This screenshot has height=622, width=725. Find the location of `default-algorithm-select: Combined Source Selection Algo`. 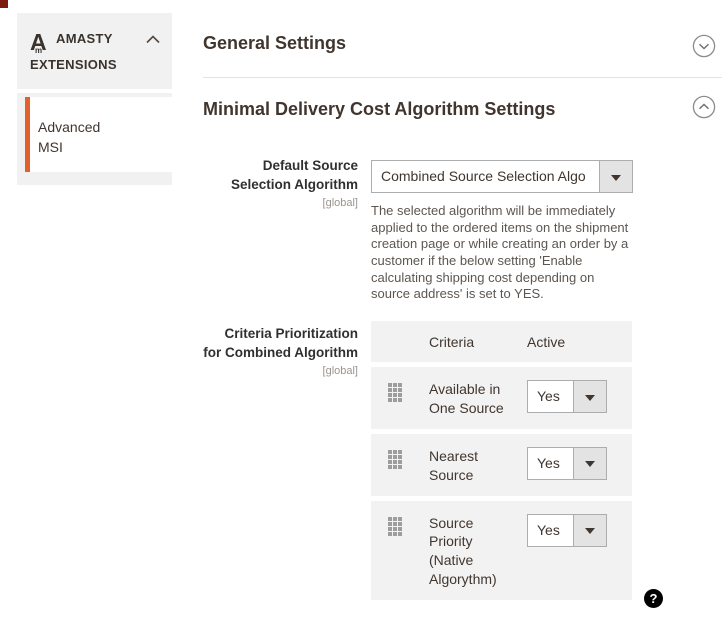

default-algorithm-select: Combined Source Selection Algo is located at coordinates (502, 176).